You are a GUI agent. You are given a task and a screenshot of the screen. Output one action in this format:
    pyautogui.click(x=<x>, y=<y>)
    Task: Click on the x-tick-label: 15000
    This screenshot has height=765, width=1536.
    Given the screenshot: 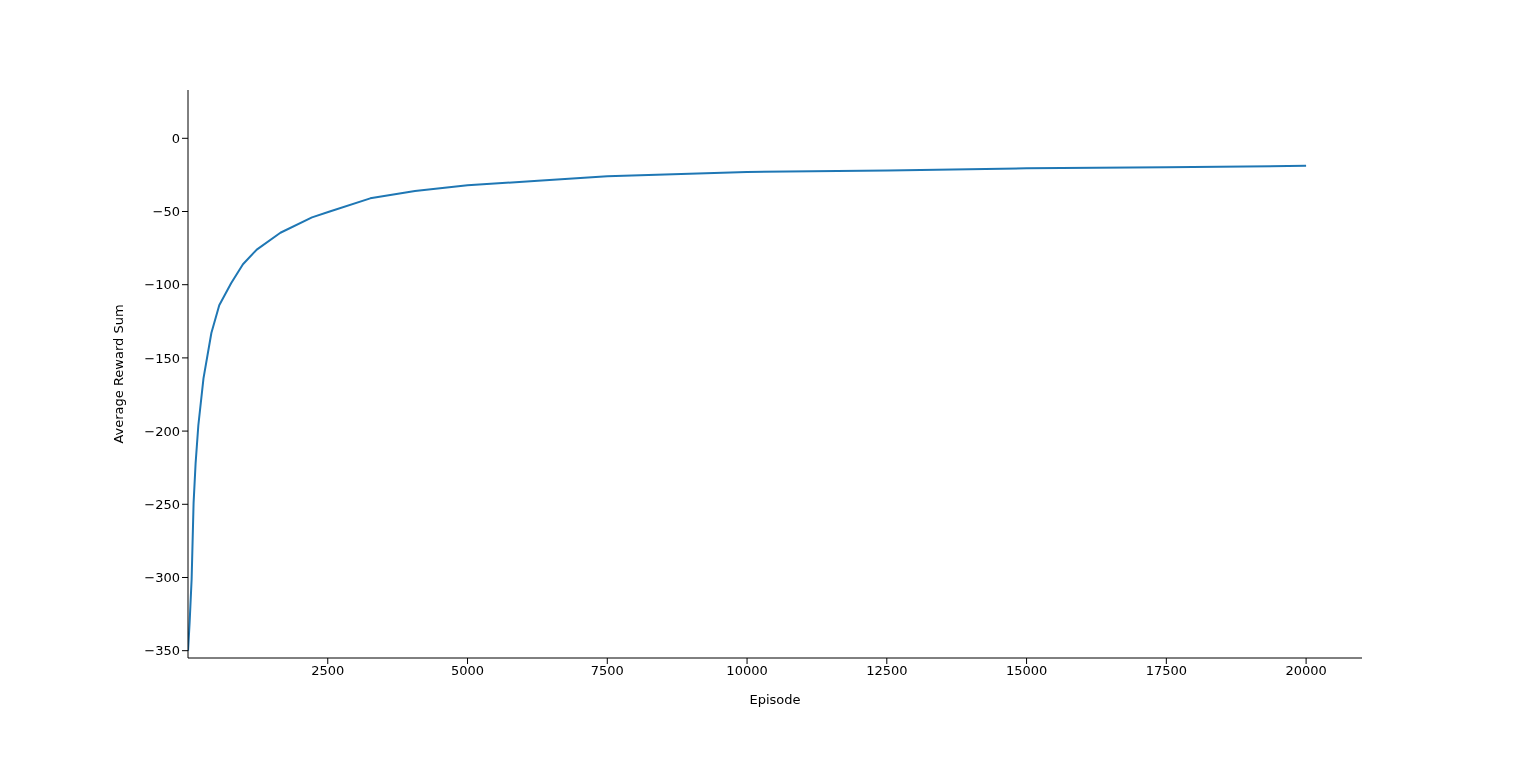 What is the action you would take?
    pyautogui.click(x=1026, y=671)
    